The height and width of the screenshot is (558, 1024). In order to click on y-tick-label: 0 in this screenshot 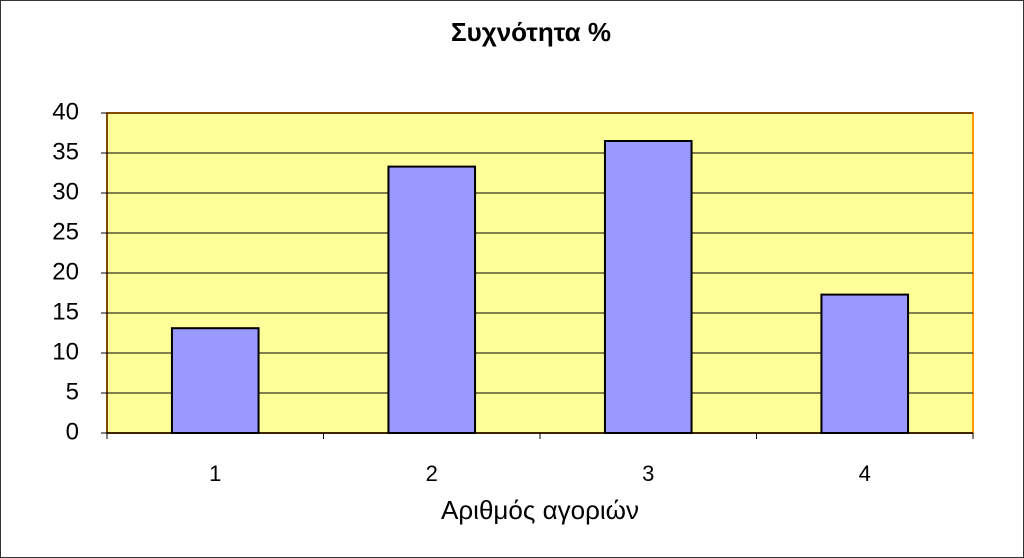, I will do `click(72, 431)`.